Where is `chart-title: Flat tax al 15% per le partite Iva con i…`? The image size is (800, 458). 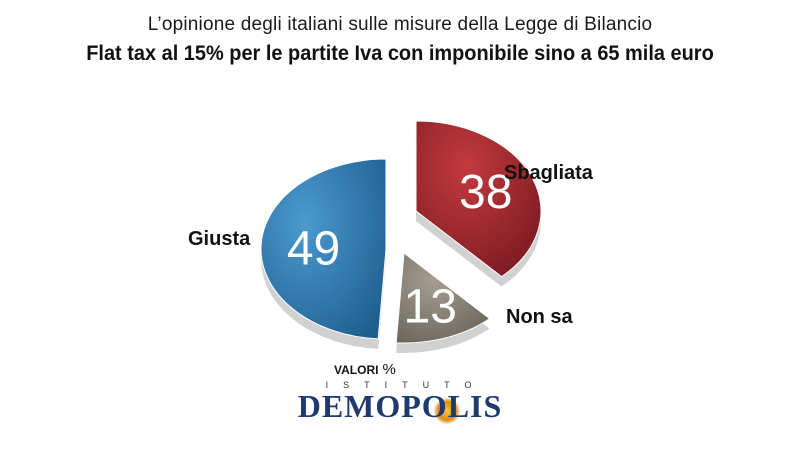 chart-title: Flat tax al 15% per le partite Iva con i… is located at coordinates (400, 53).